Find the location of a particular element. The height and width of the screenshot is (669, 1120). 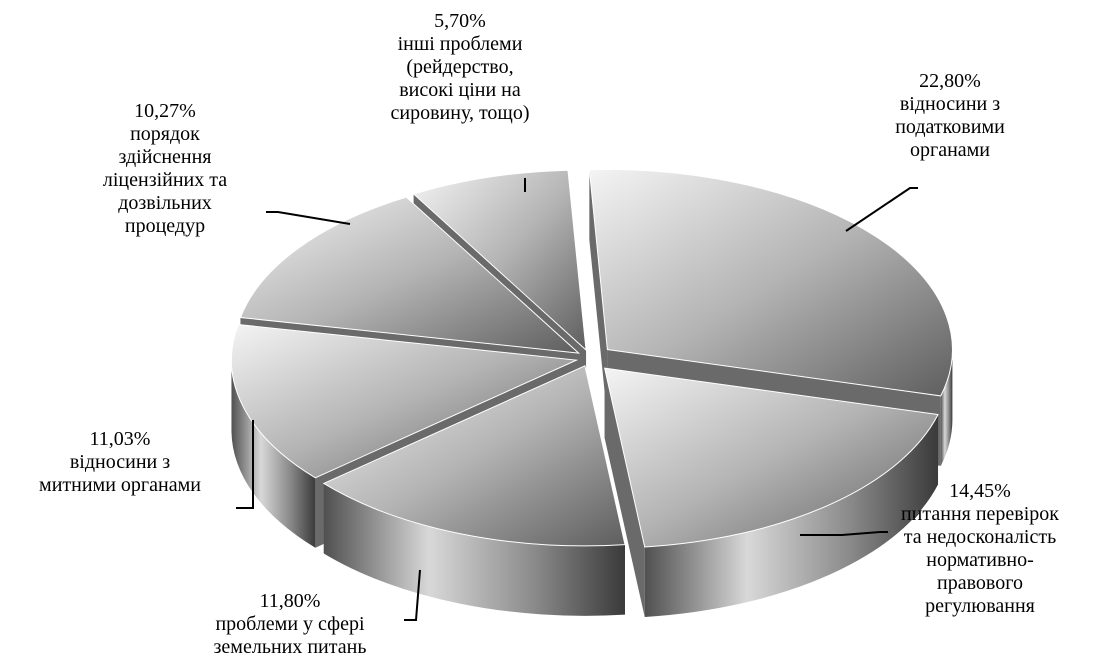

slice-label-2: 11,80% проблеми у сфері земельних питань is located at coordinates (290, 624).